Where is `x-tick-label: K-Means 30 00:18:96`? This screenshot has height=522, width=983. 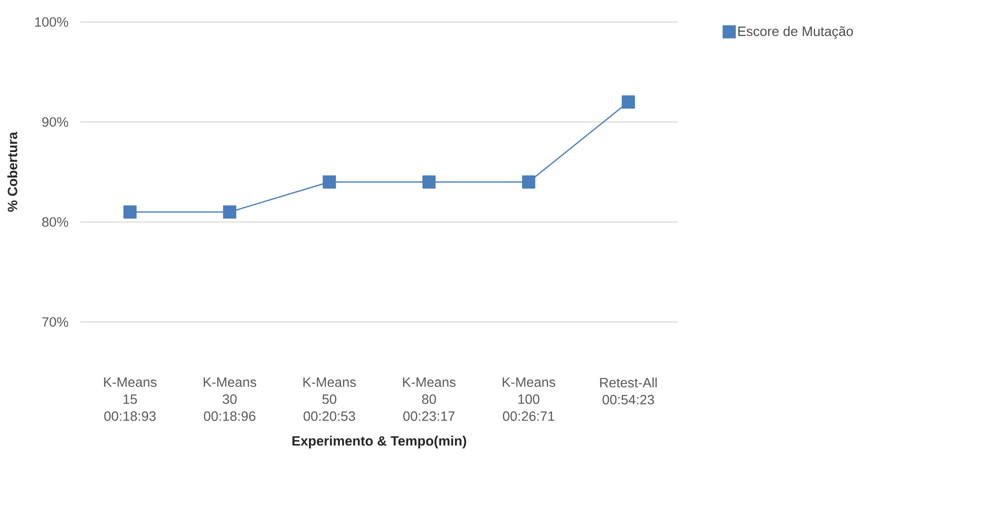
x-tick-label: K-Means 30 00:18:96 is located at coordinates (230, 399).